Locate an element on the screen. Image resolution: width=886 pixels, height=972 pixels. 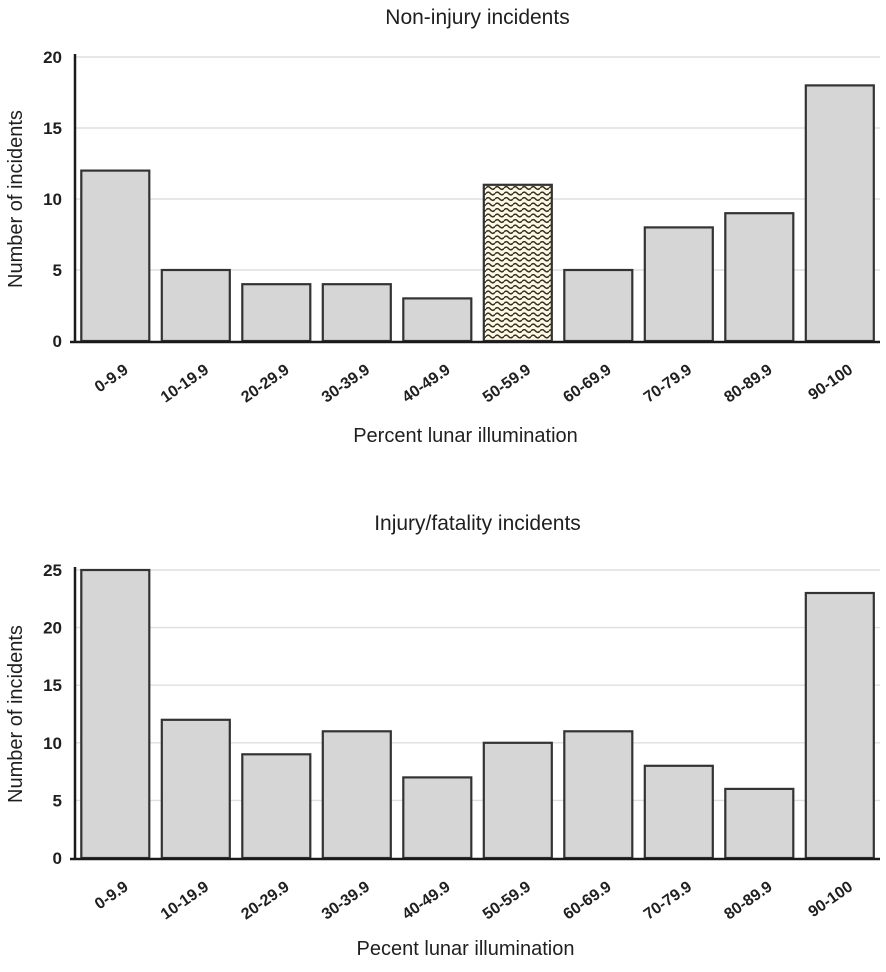
x-axis-title: Pecent lunar illumination is located at coordinates (466, 949).